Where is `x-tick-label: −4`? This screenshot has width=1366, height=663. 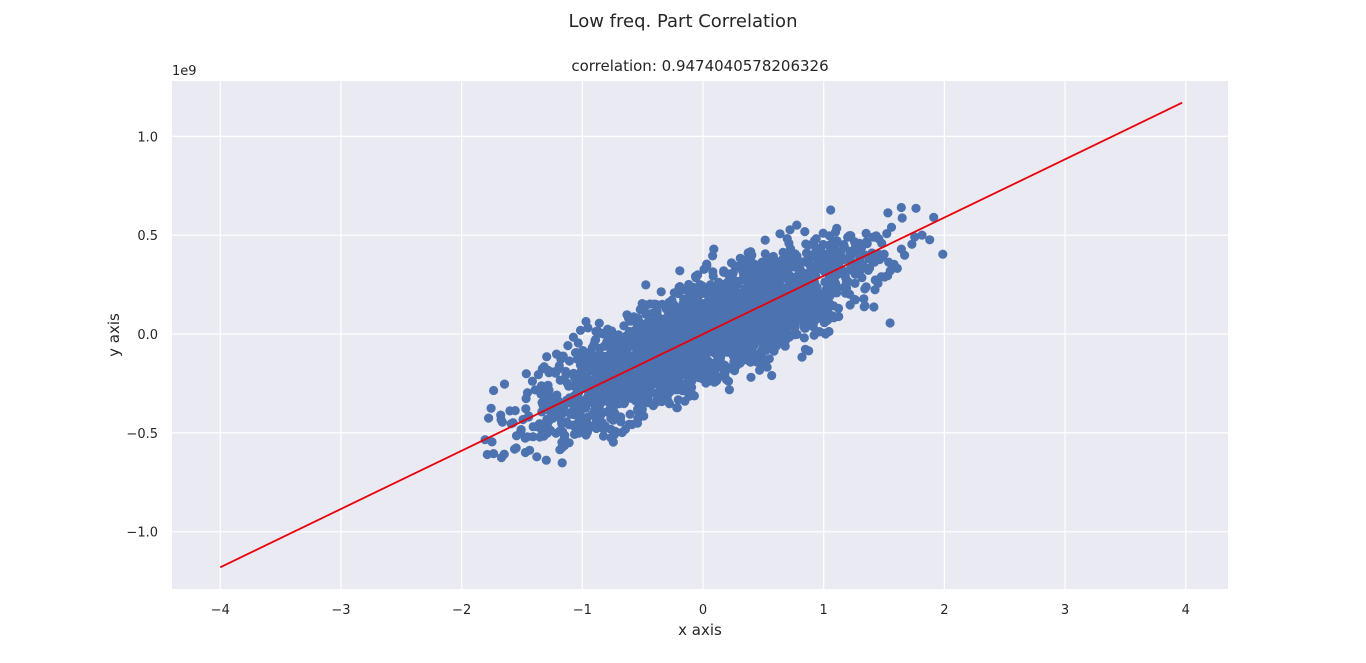
x-tick-label: −4 is located at coordinates (220, 610).